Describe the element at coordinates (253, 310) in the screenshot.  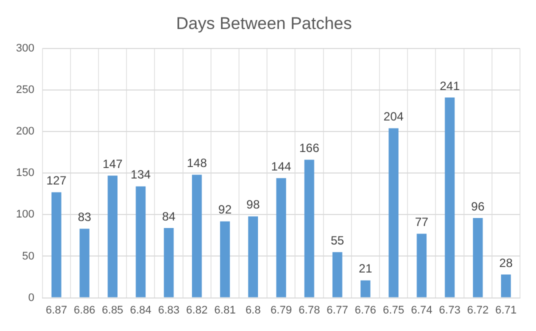
I see `x-tick-label: 6.8` at that location.